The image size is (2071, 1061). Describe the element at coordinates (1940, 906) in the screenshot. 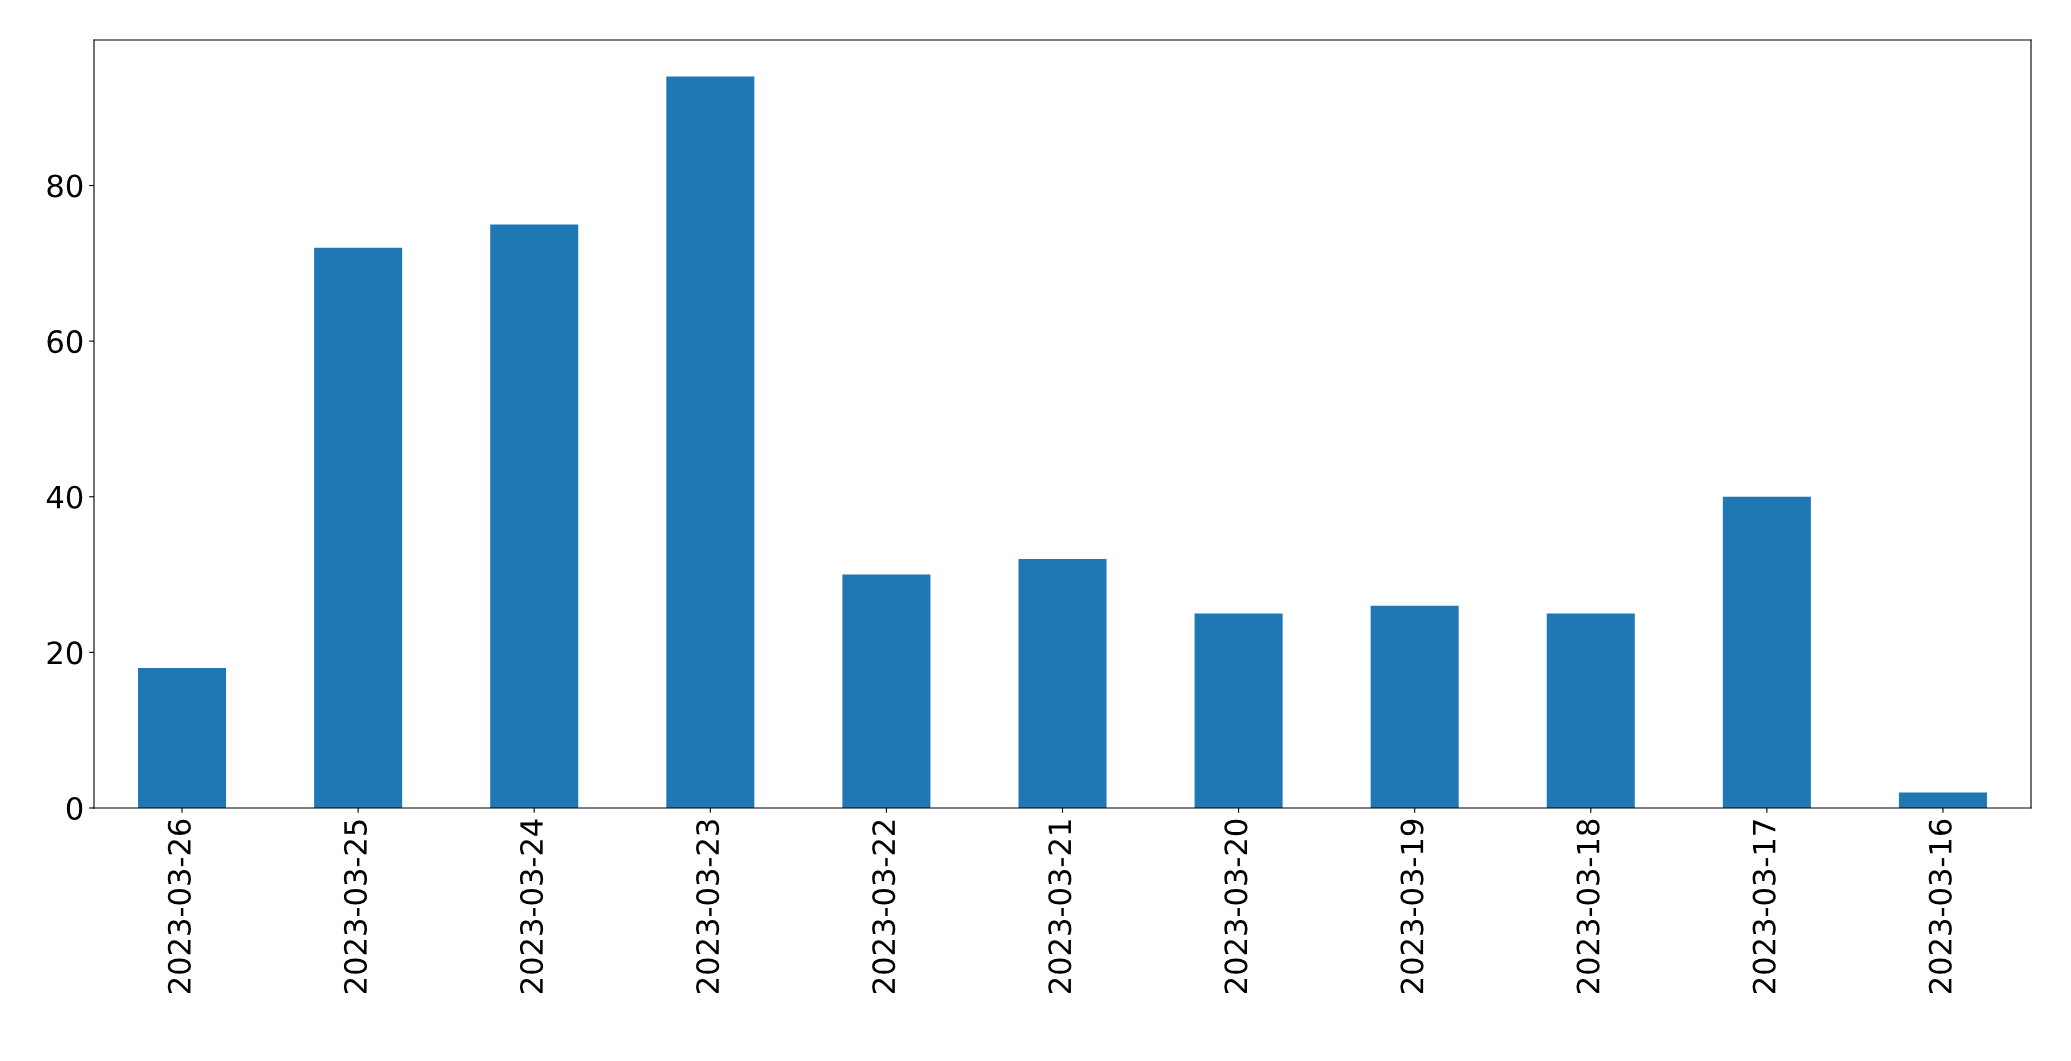

I see `x-tick-label: 2023-03-16` at that location.